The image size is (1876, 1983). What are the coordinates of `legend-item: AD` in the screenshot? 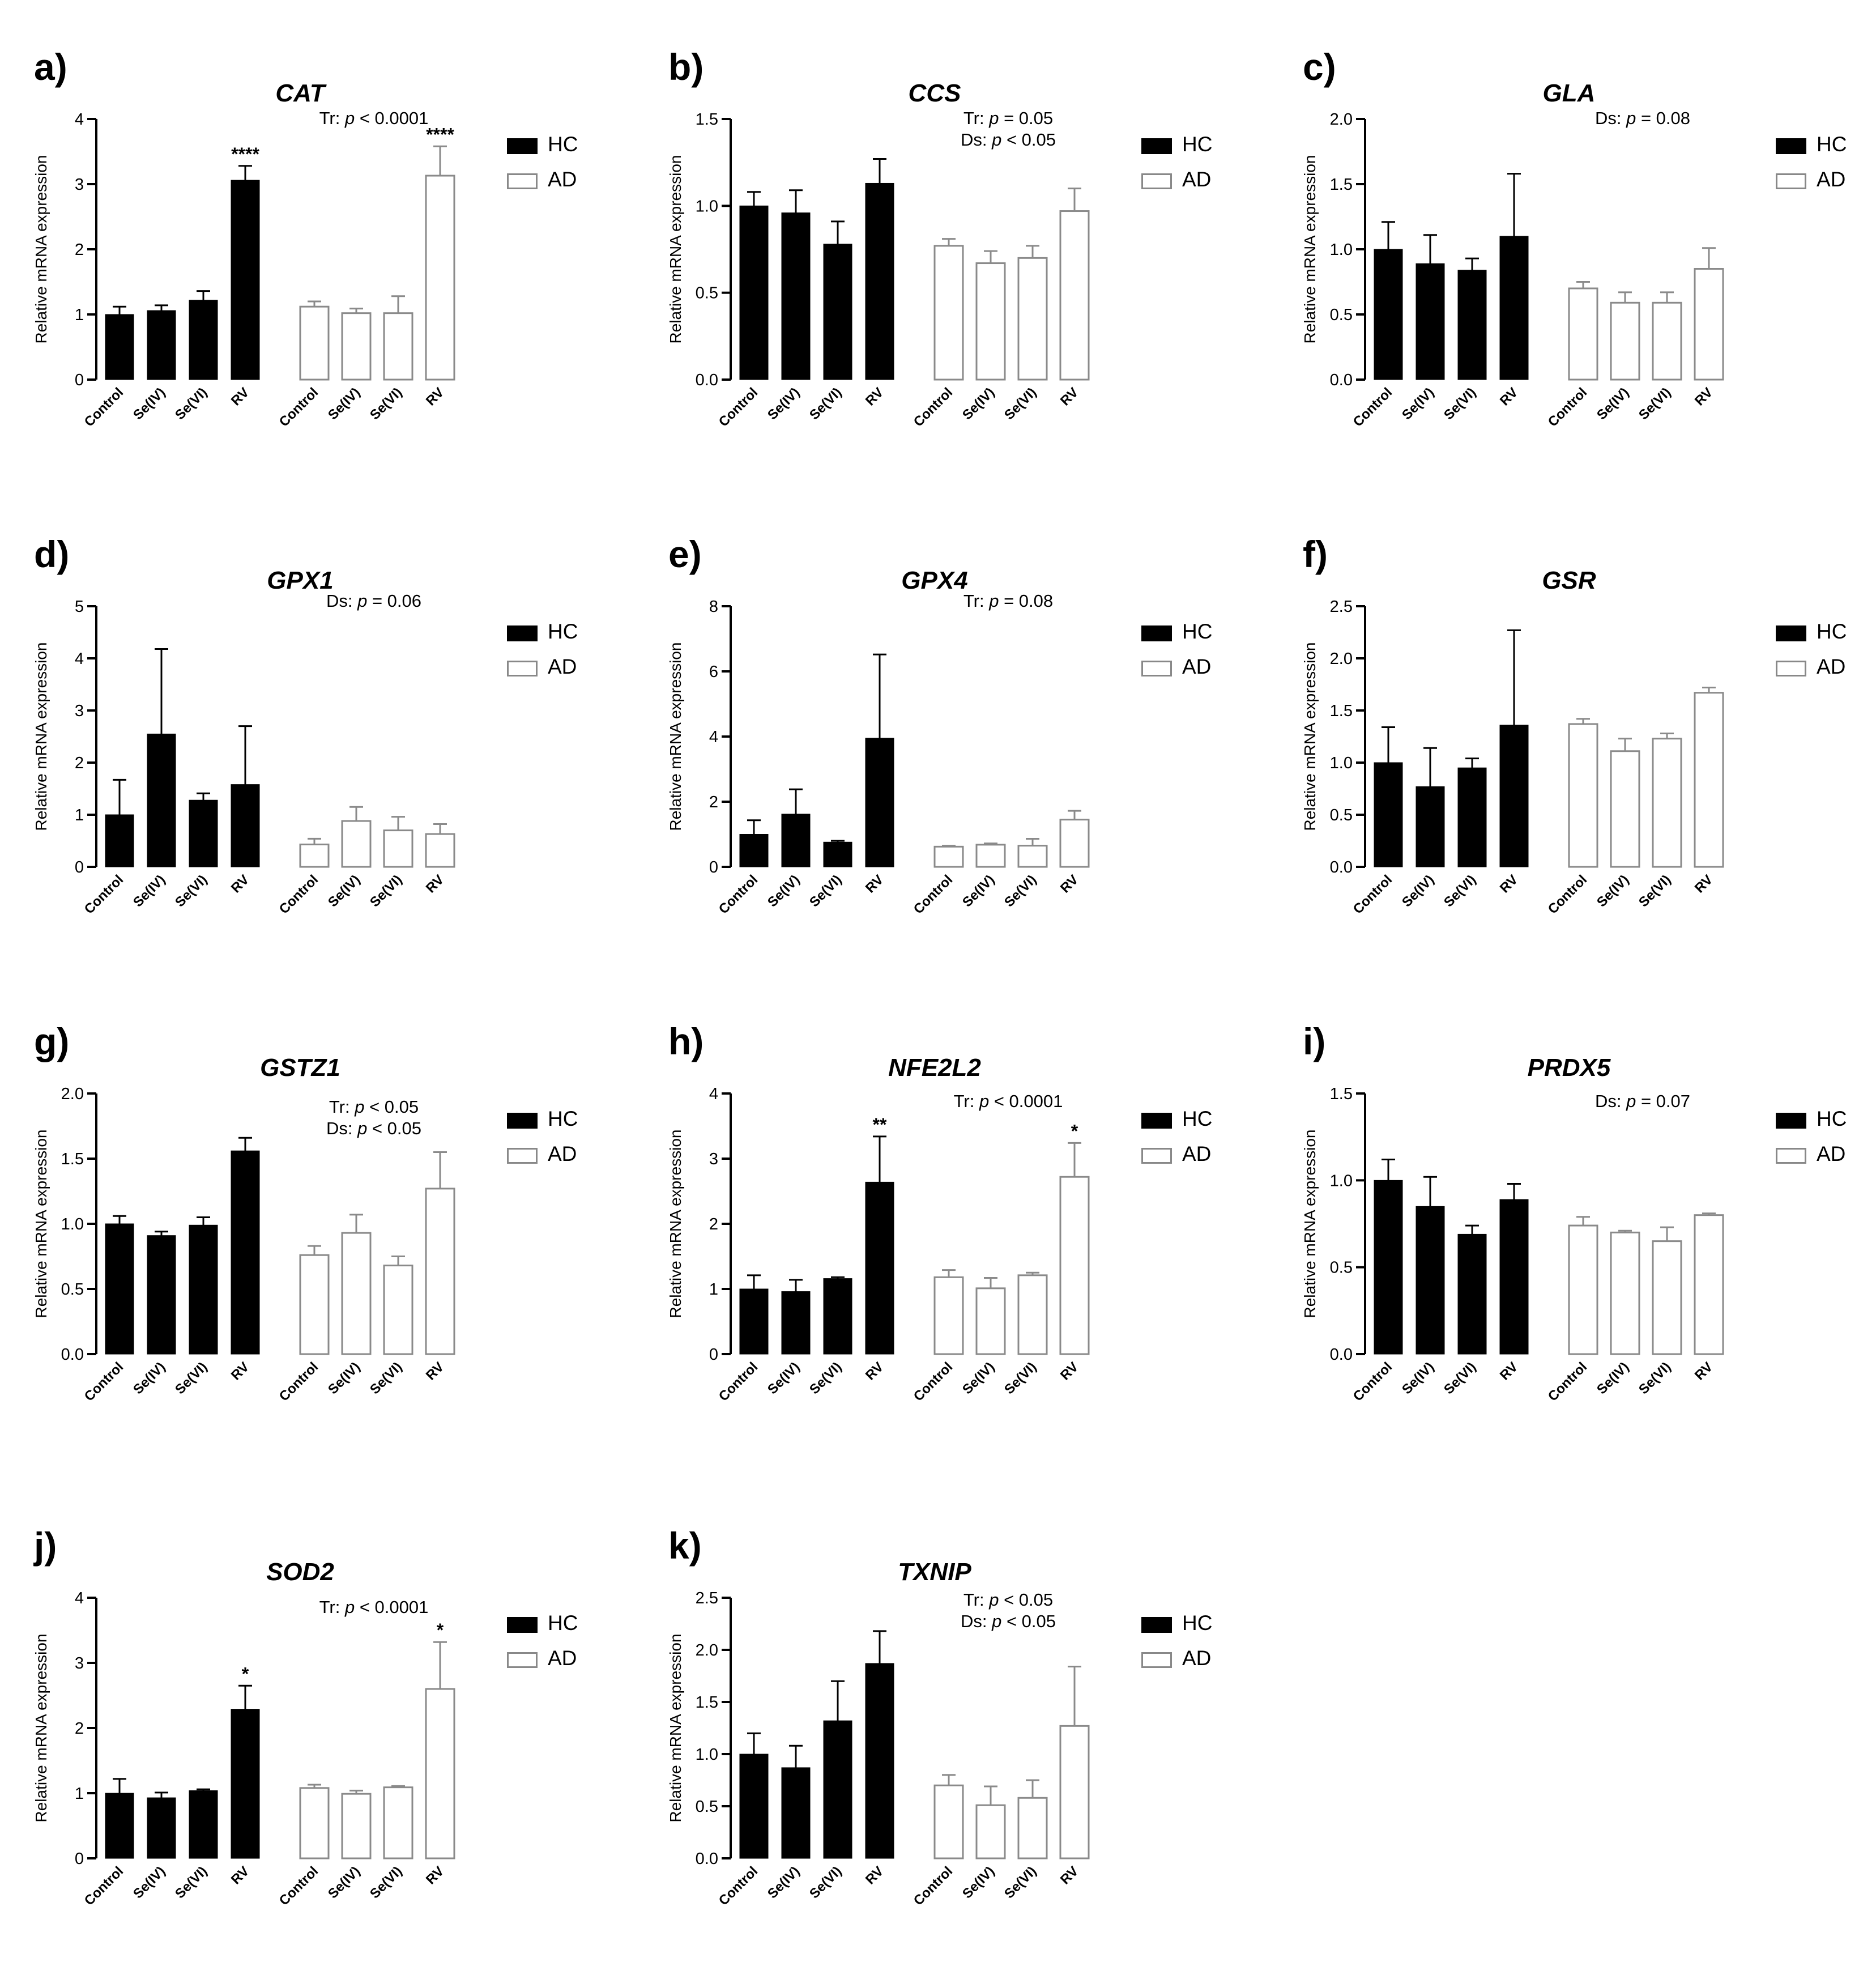 It's located at (1826, 1158).